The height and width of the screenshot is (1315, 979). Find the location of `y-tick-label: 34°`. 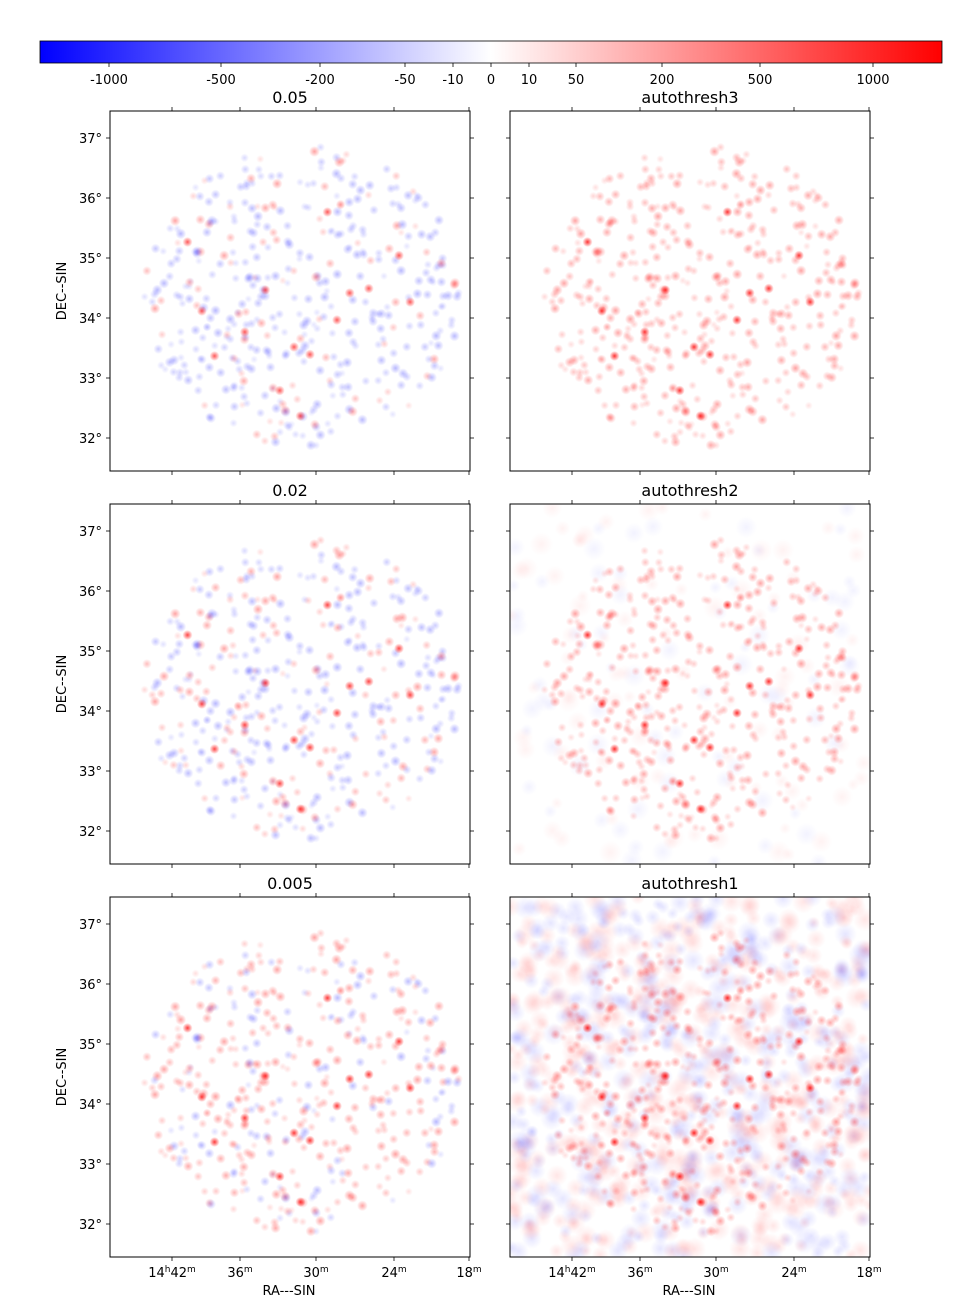

y-tick-label: 34° is located at coordinates (90, 712).